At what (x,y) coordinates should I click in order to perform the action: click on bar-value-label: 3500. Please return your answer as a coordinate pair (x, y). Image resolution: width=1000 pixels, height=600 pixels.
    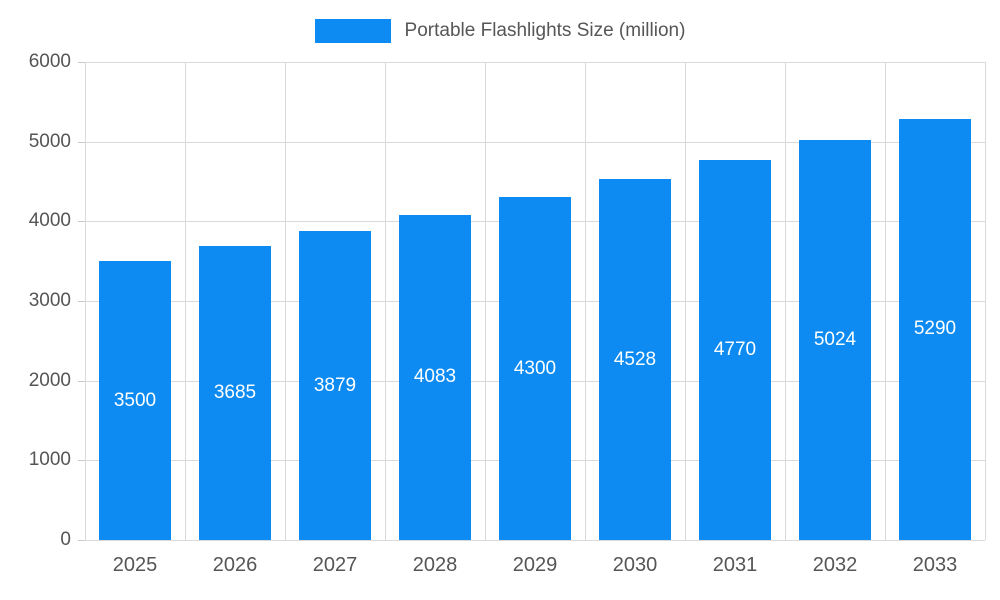
    Looking at the image, I should click on (135, 400).